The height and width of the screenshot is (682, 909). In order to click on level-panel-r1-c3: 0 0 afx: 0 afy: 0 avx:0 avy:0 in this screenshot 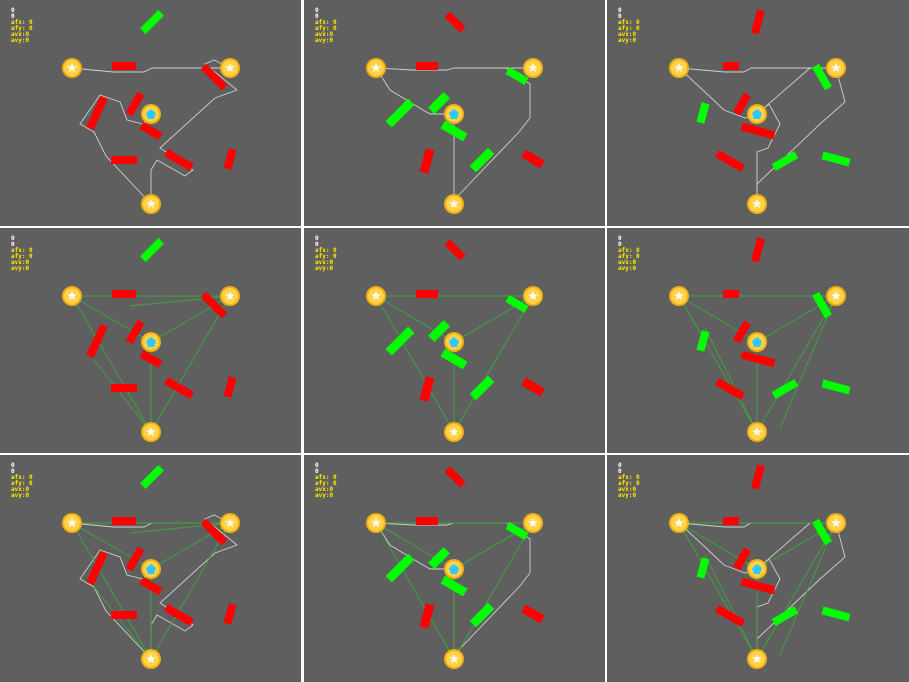, I will do `click(758, 113)`.